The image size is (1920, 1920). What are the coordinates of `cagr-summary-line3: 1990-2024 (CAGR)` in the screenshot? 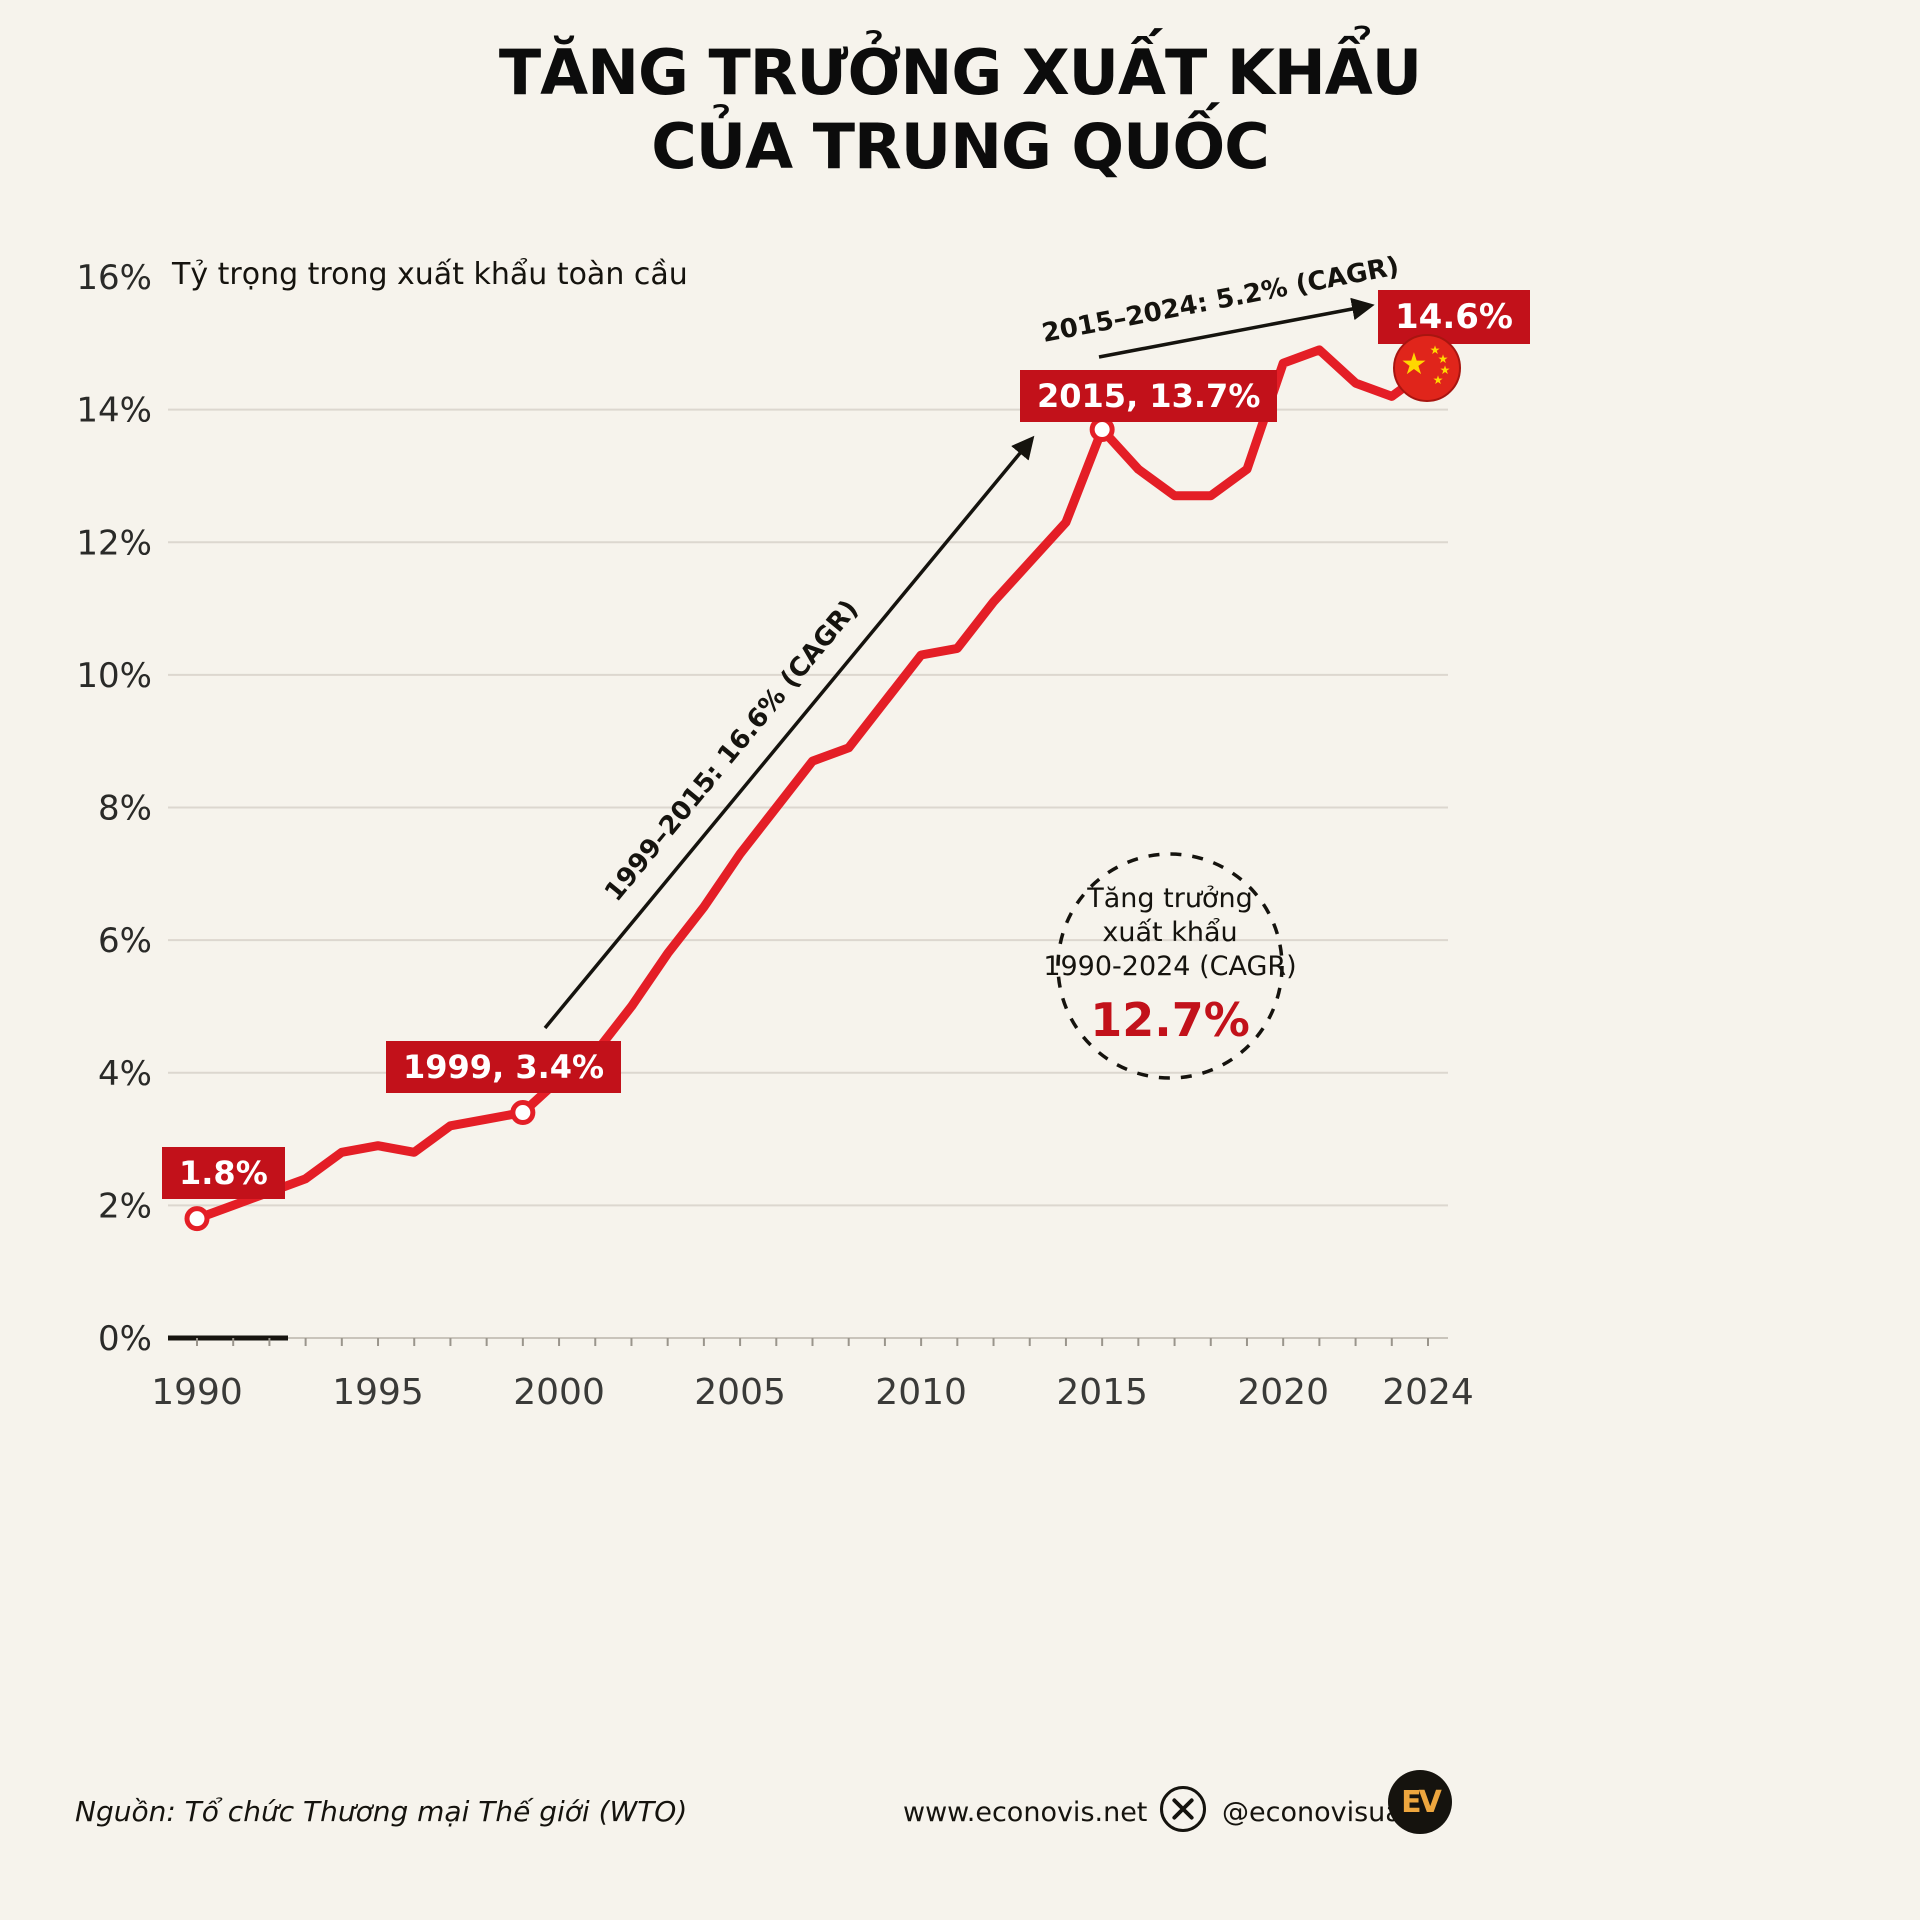 It's located at (1170, 966).